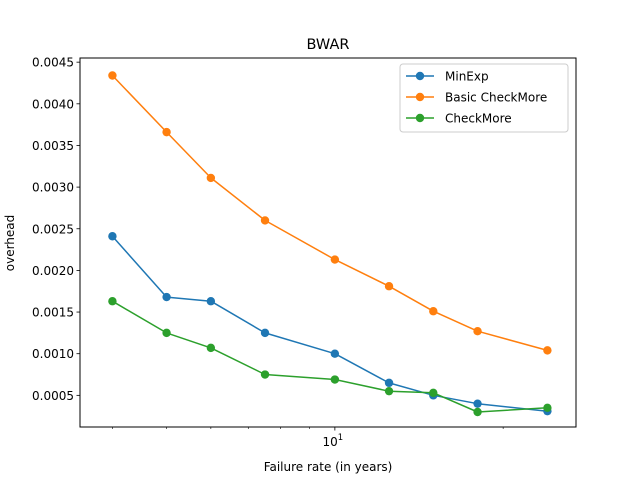 This screenshot has width=640, height=480. Describe the element at coordinates (53, 313) in the screenshot. I see `y-tick-label: 0.0015` at that location.